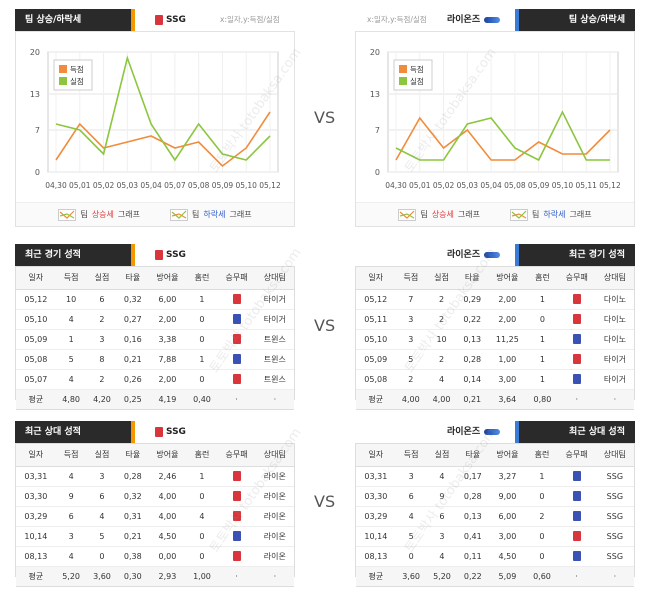  Describe the element at coordinates (507, 299) in the screenshot. I see `table-cell: 2,00` at that location.